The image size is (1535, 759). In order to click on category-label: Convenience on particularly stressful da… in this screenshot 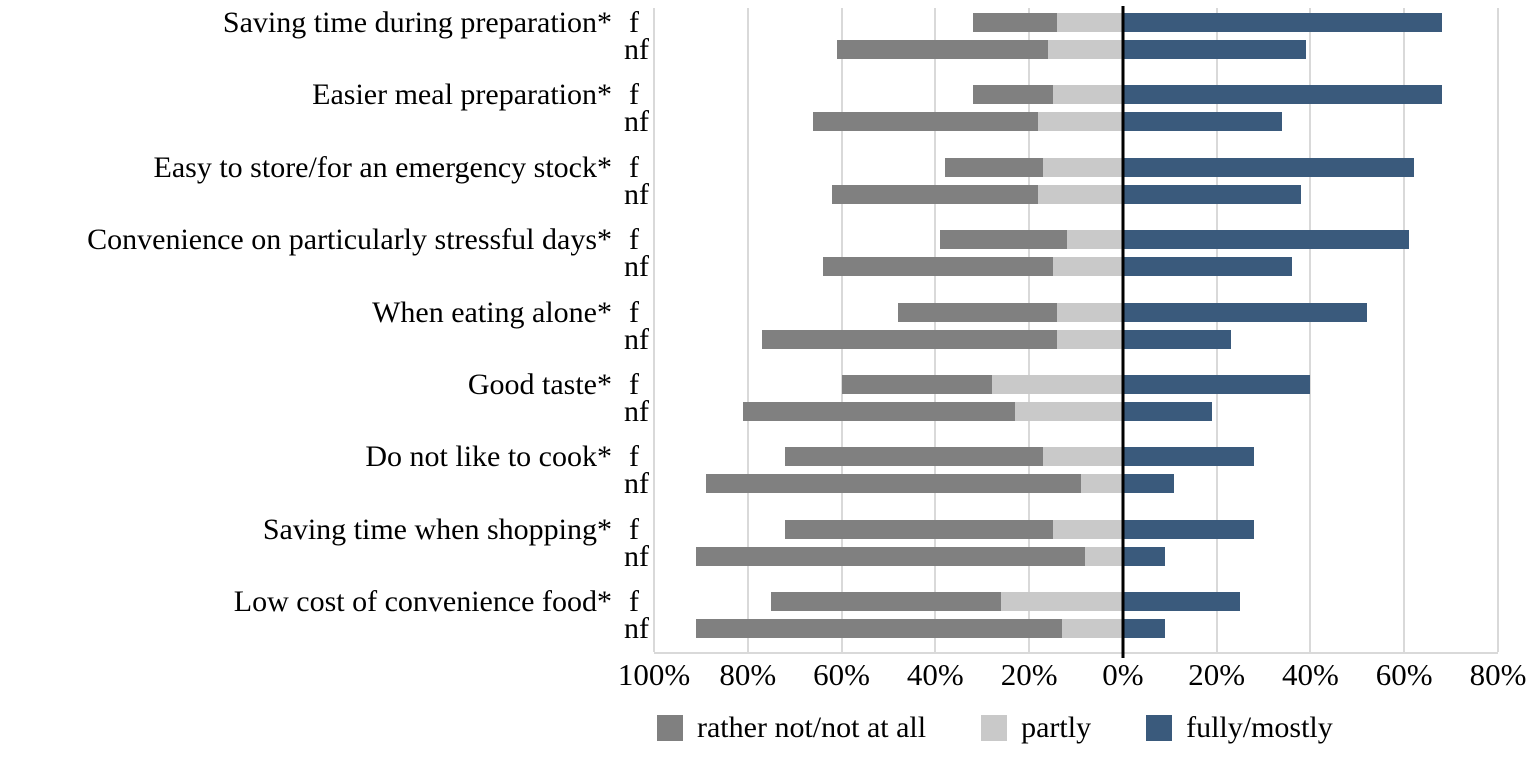, I will do `click(349, 240)`.